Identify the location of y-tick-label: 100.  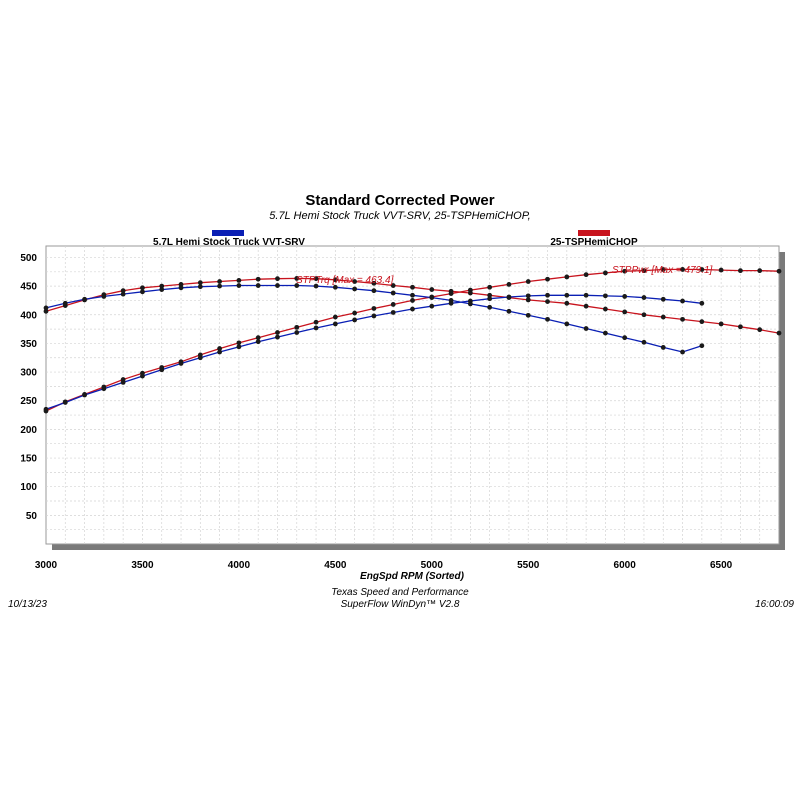
(28, 487).